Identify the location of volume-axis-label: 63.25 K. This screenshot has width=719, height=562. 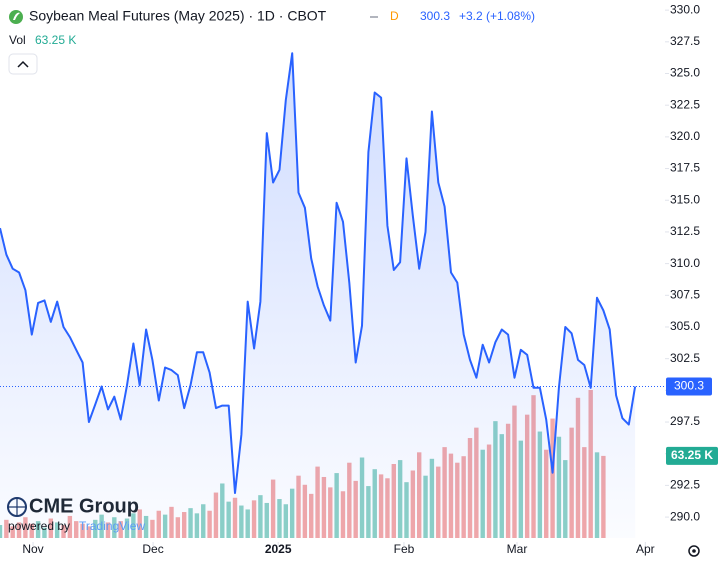
(692, 455).